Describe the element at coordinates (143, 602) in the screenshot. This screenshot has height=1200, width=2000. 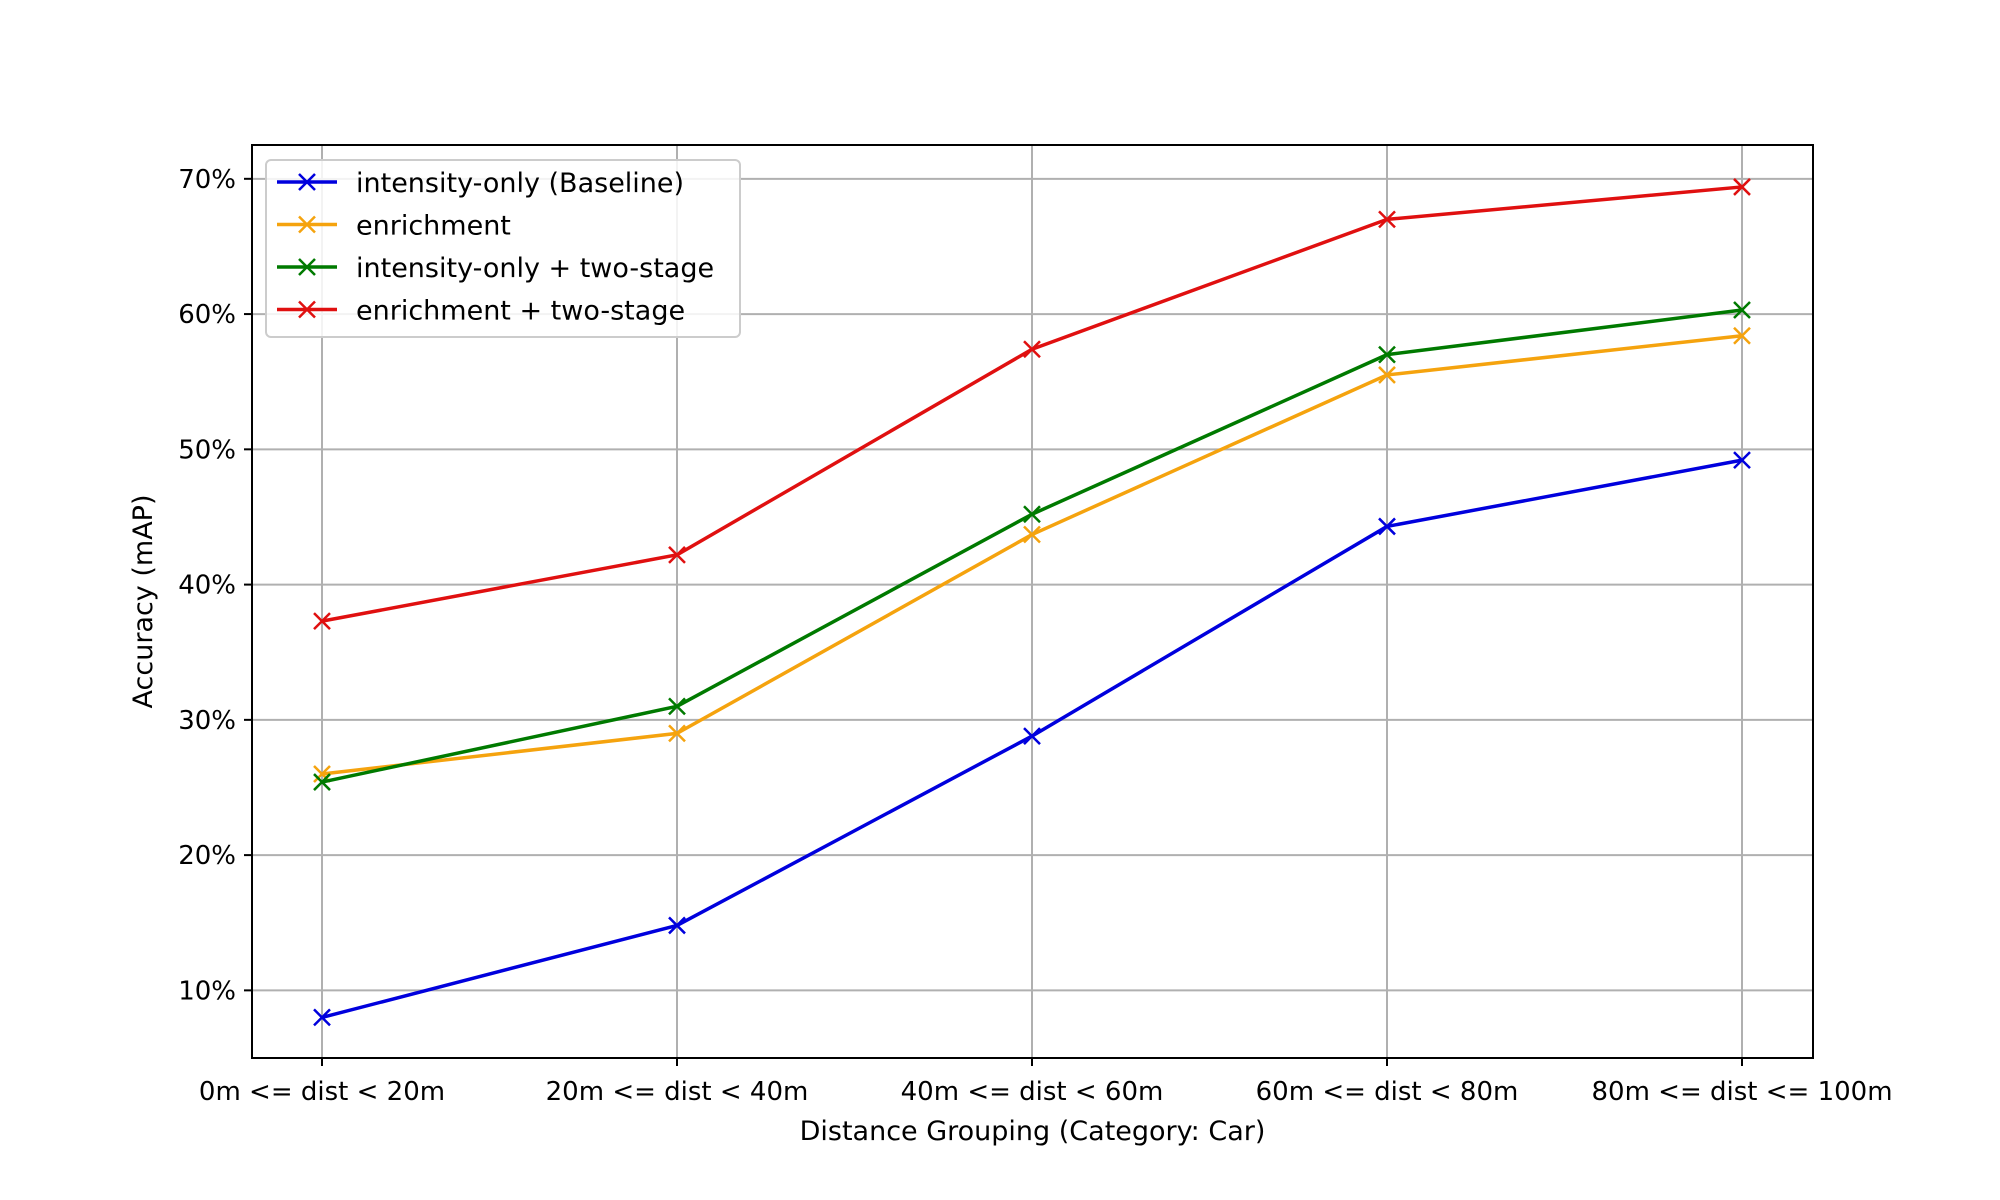
I see `y-axis-label: Accuracy (mAP)` at that location.